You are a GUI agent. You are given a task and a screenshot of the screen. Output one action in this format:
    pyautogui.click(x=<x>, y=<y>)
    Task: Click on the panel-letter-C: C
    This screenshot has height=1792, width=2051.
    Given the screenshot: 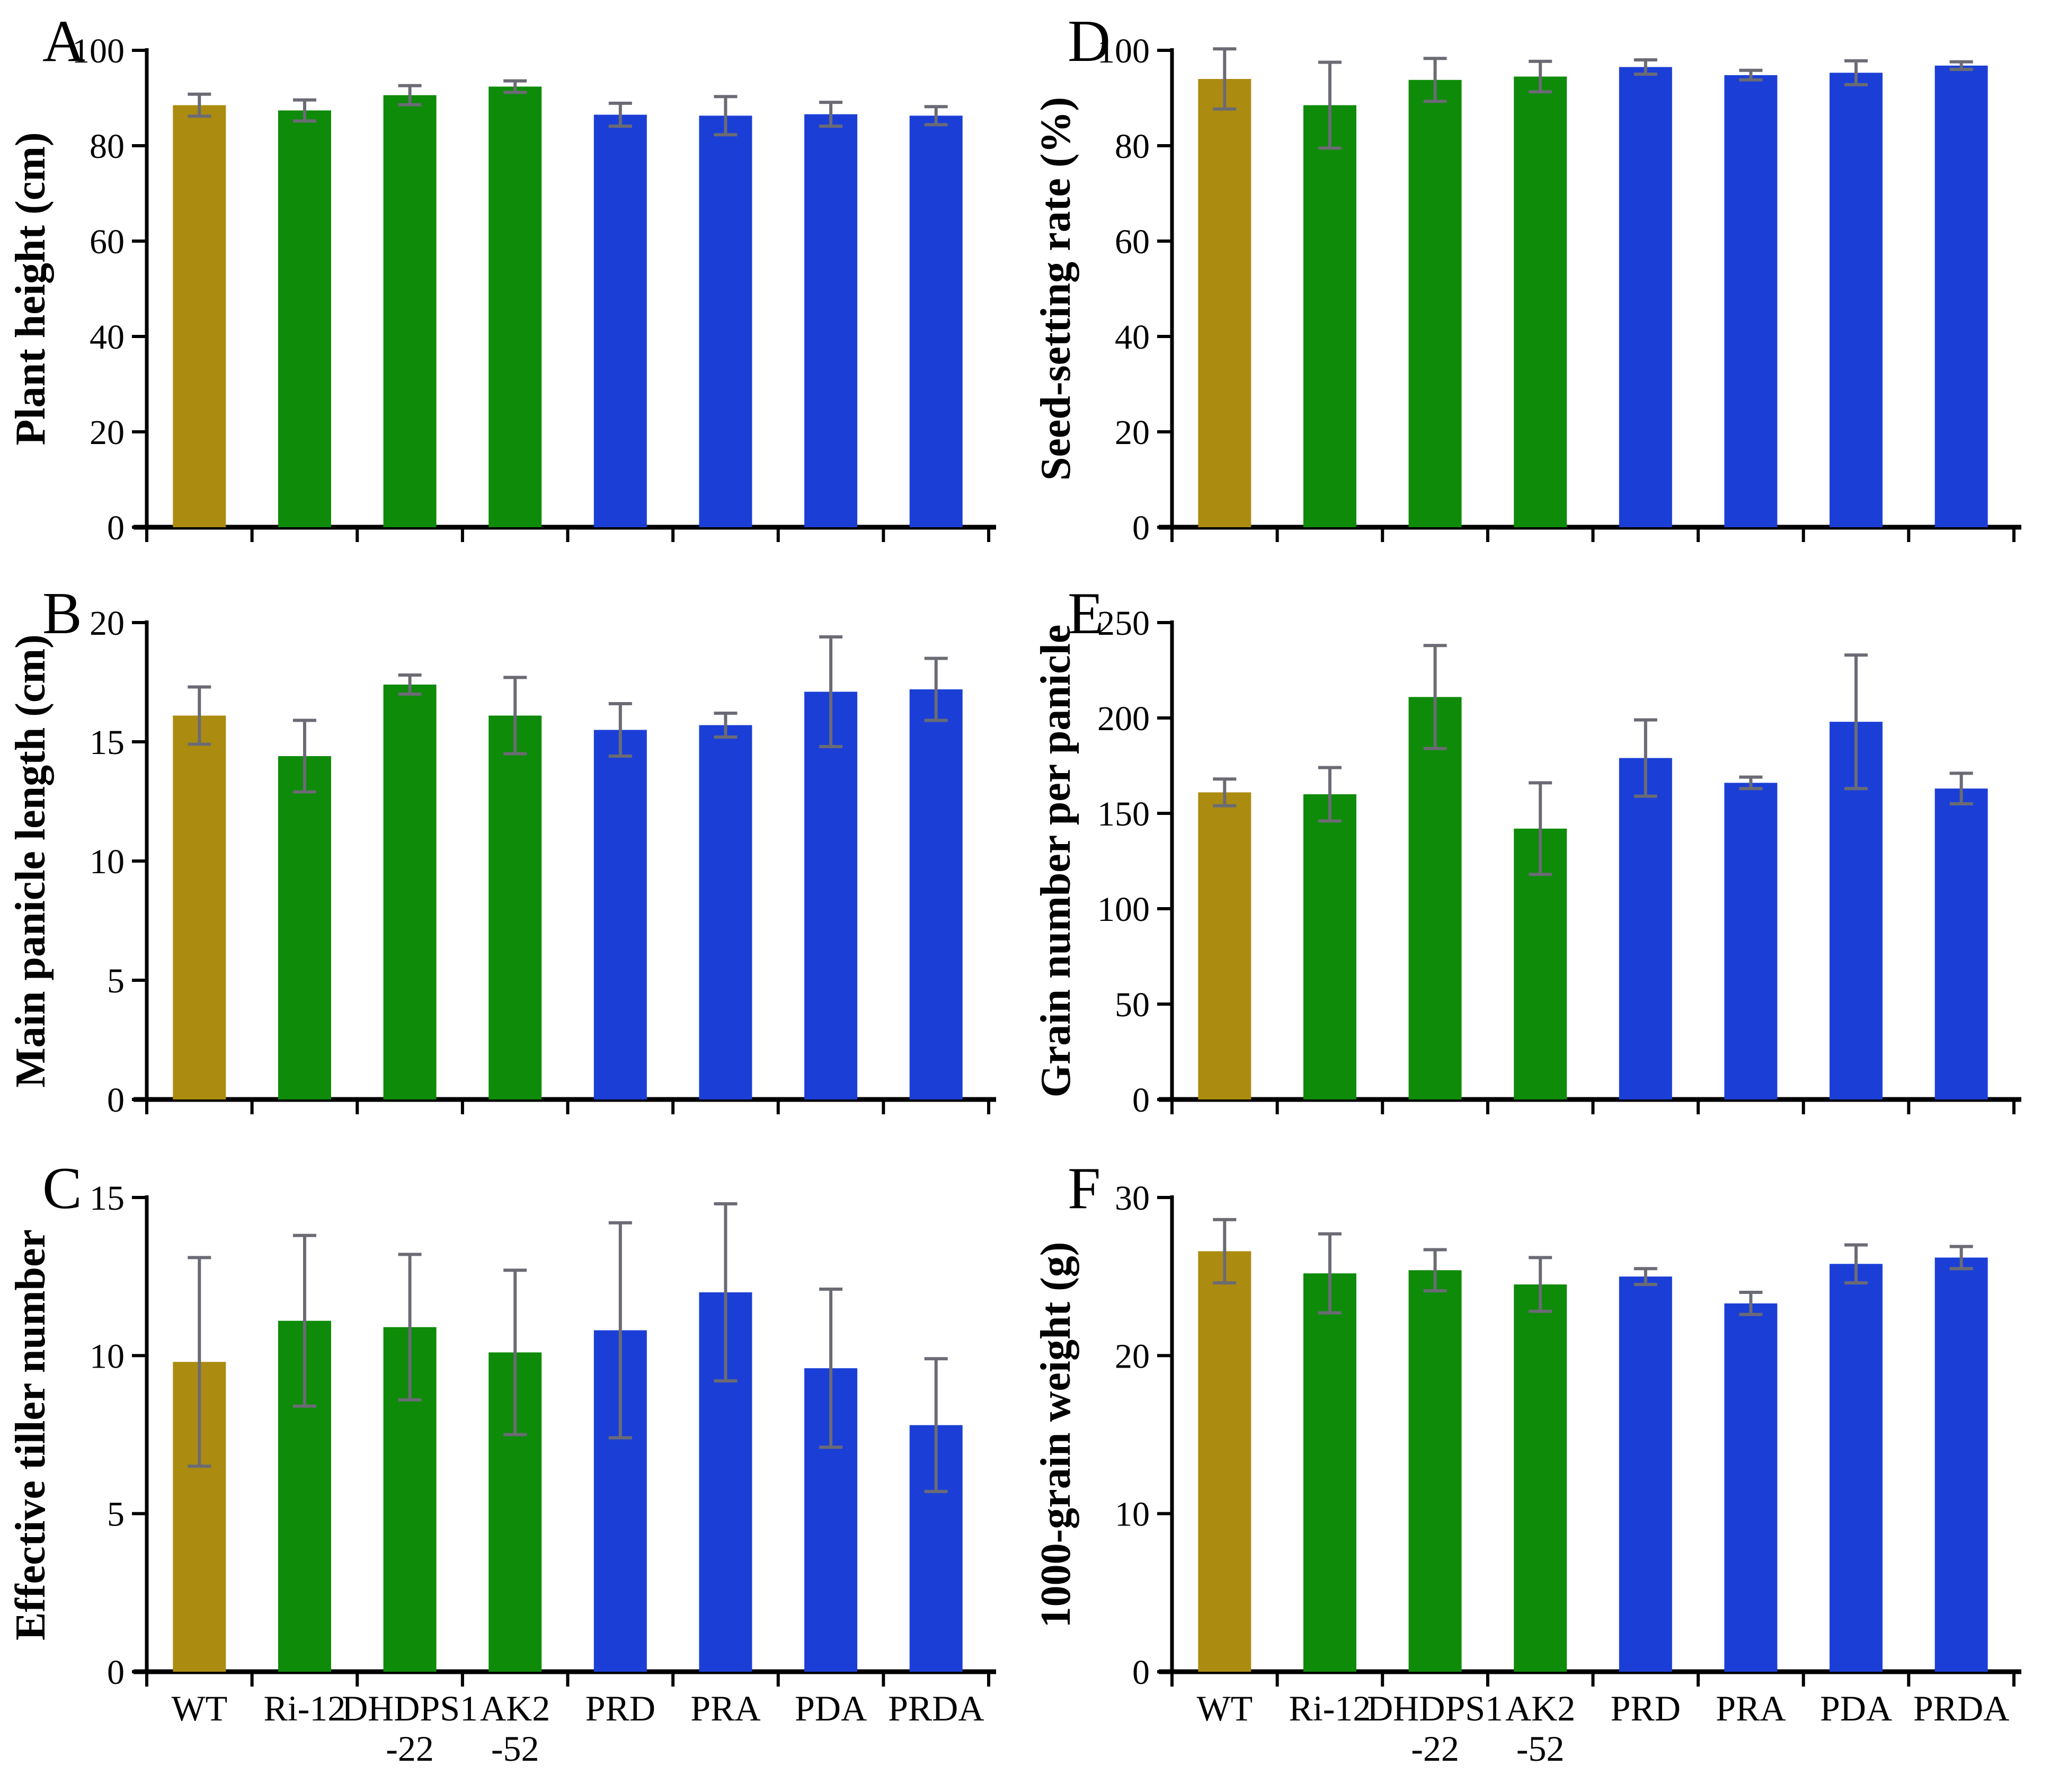 What is the action you would take?
    pyautogui.click(x=62, y=1189)
    